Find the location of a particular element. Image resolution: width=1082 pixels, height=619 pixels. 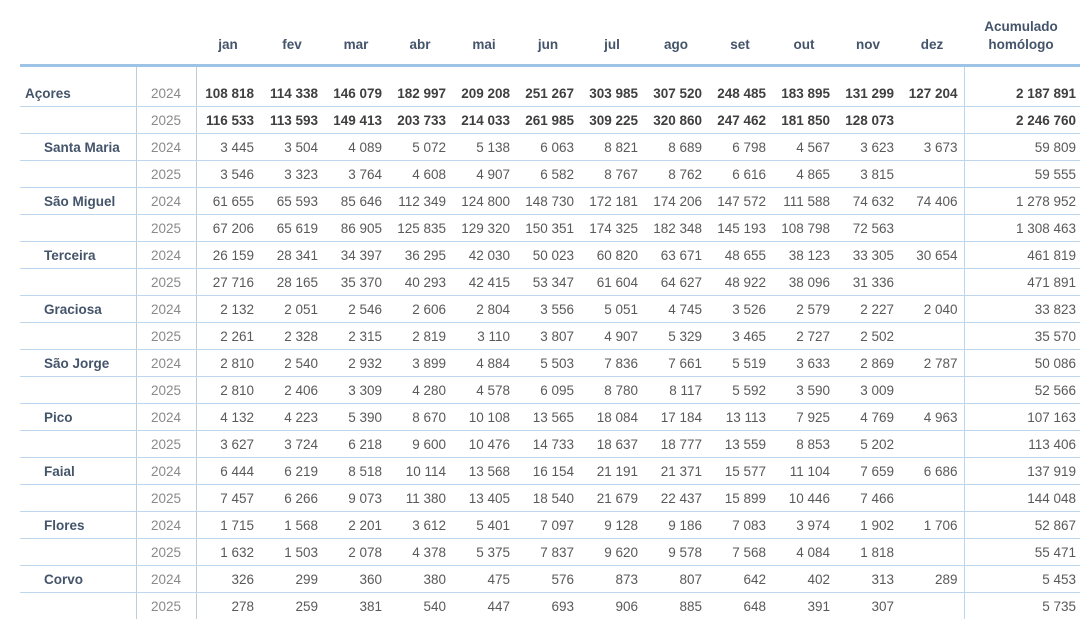

month-value-cell-abr: 4 378 is located at coordinates (420, 552).